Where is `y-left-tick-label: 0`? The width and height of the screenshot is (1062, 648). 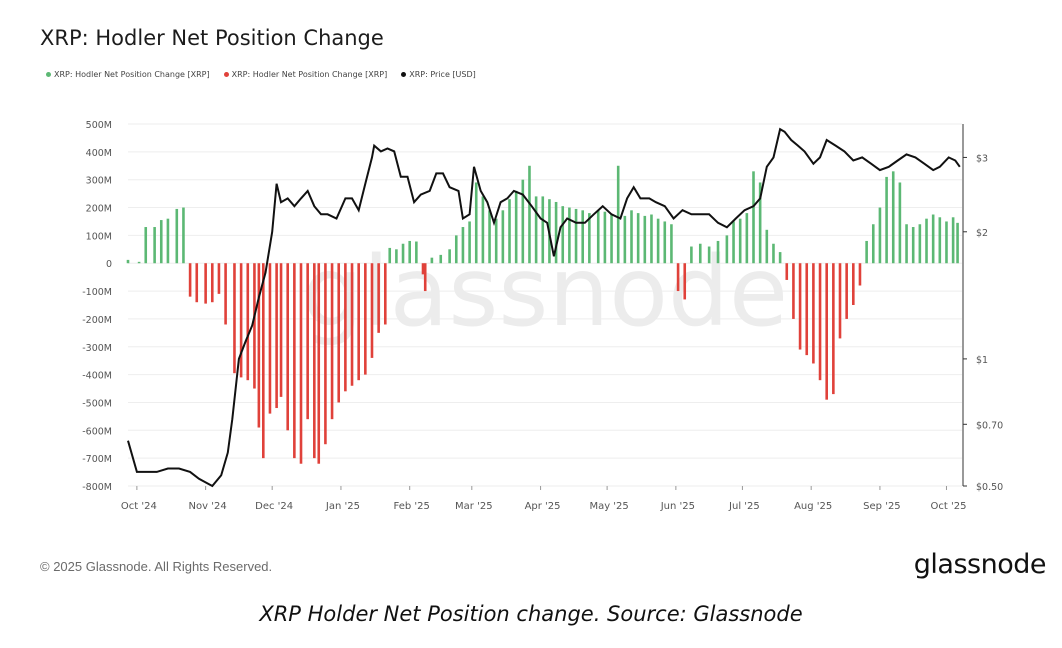
y-left-tick-label: 0 is located at coordinates (109, 264).